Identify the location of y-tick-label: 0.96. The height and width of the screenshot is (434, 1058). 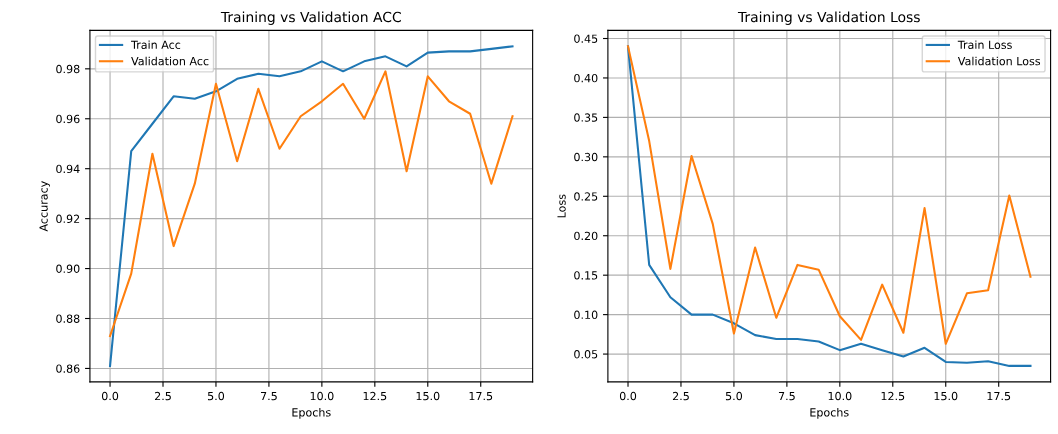
(68, 119).